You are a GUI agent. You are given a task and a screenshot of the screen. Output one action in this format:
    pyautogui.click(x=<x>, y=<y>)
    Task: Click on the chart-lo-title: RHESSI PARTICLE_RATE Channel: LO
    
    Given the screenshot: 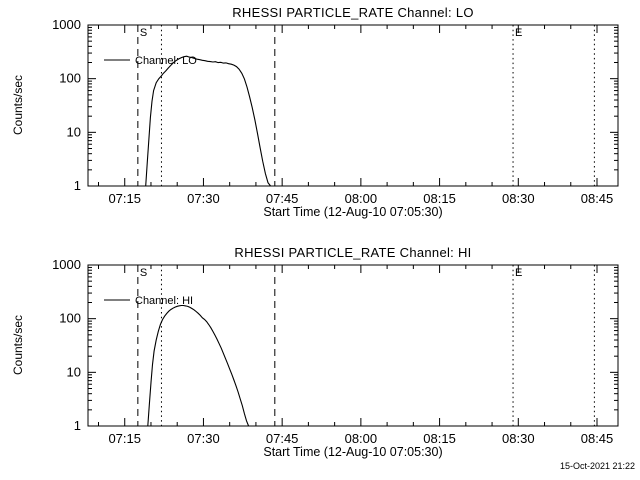 What is the action you would take?
    pyautogui.click(x=353, y=12)
    